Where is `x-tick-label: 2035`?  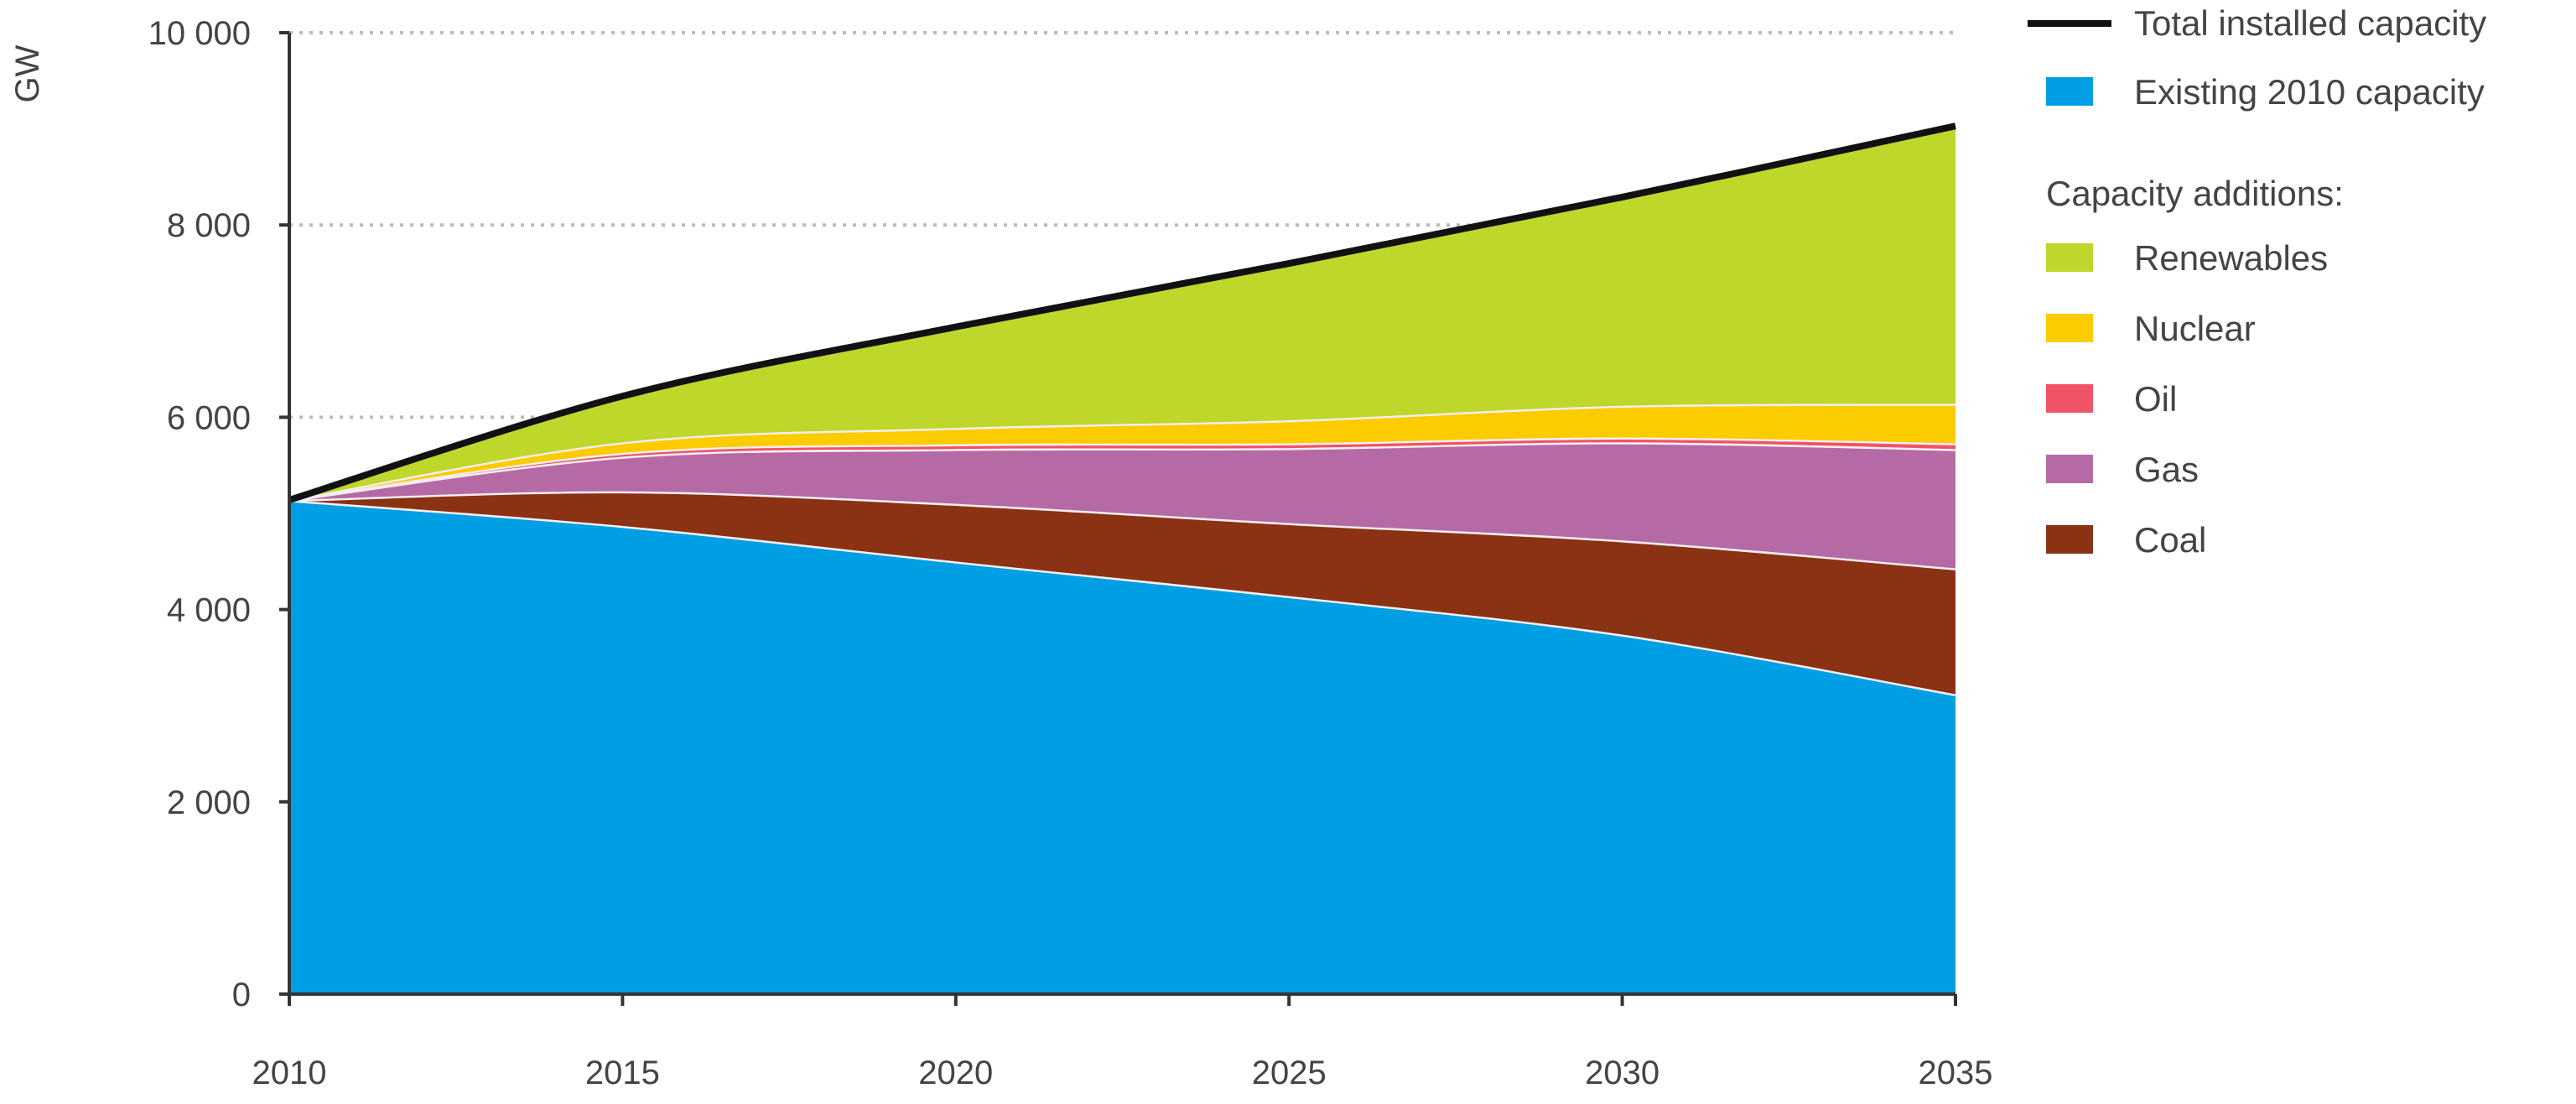 x-tick-label: 2035 is located at coordinates (1956, 1073).